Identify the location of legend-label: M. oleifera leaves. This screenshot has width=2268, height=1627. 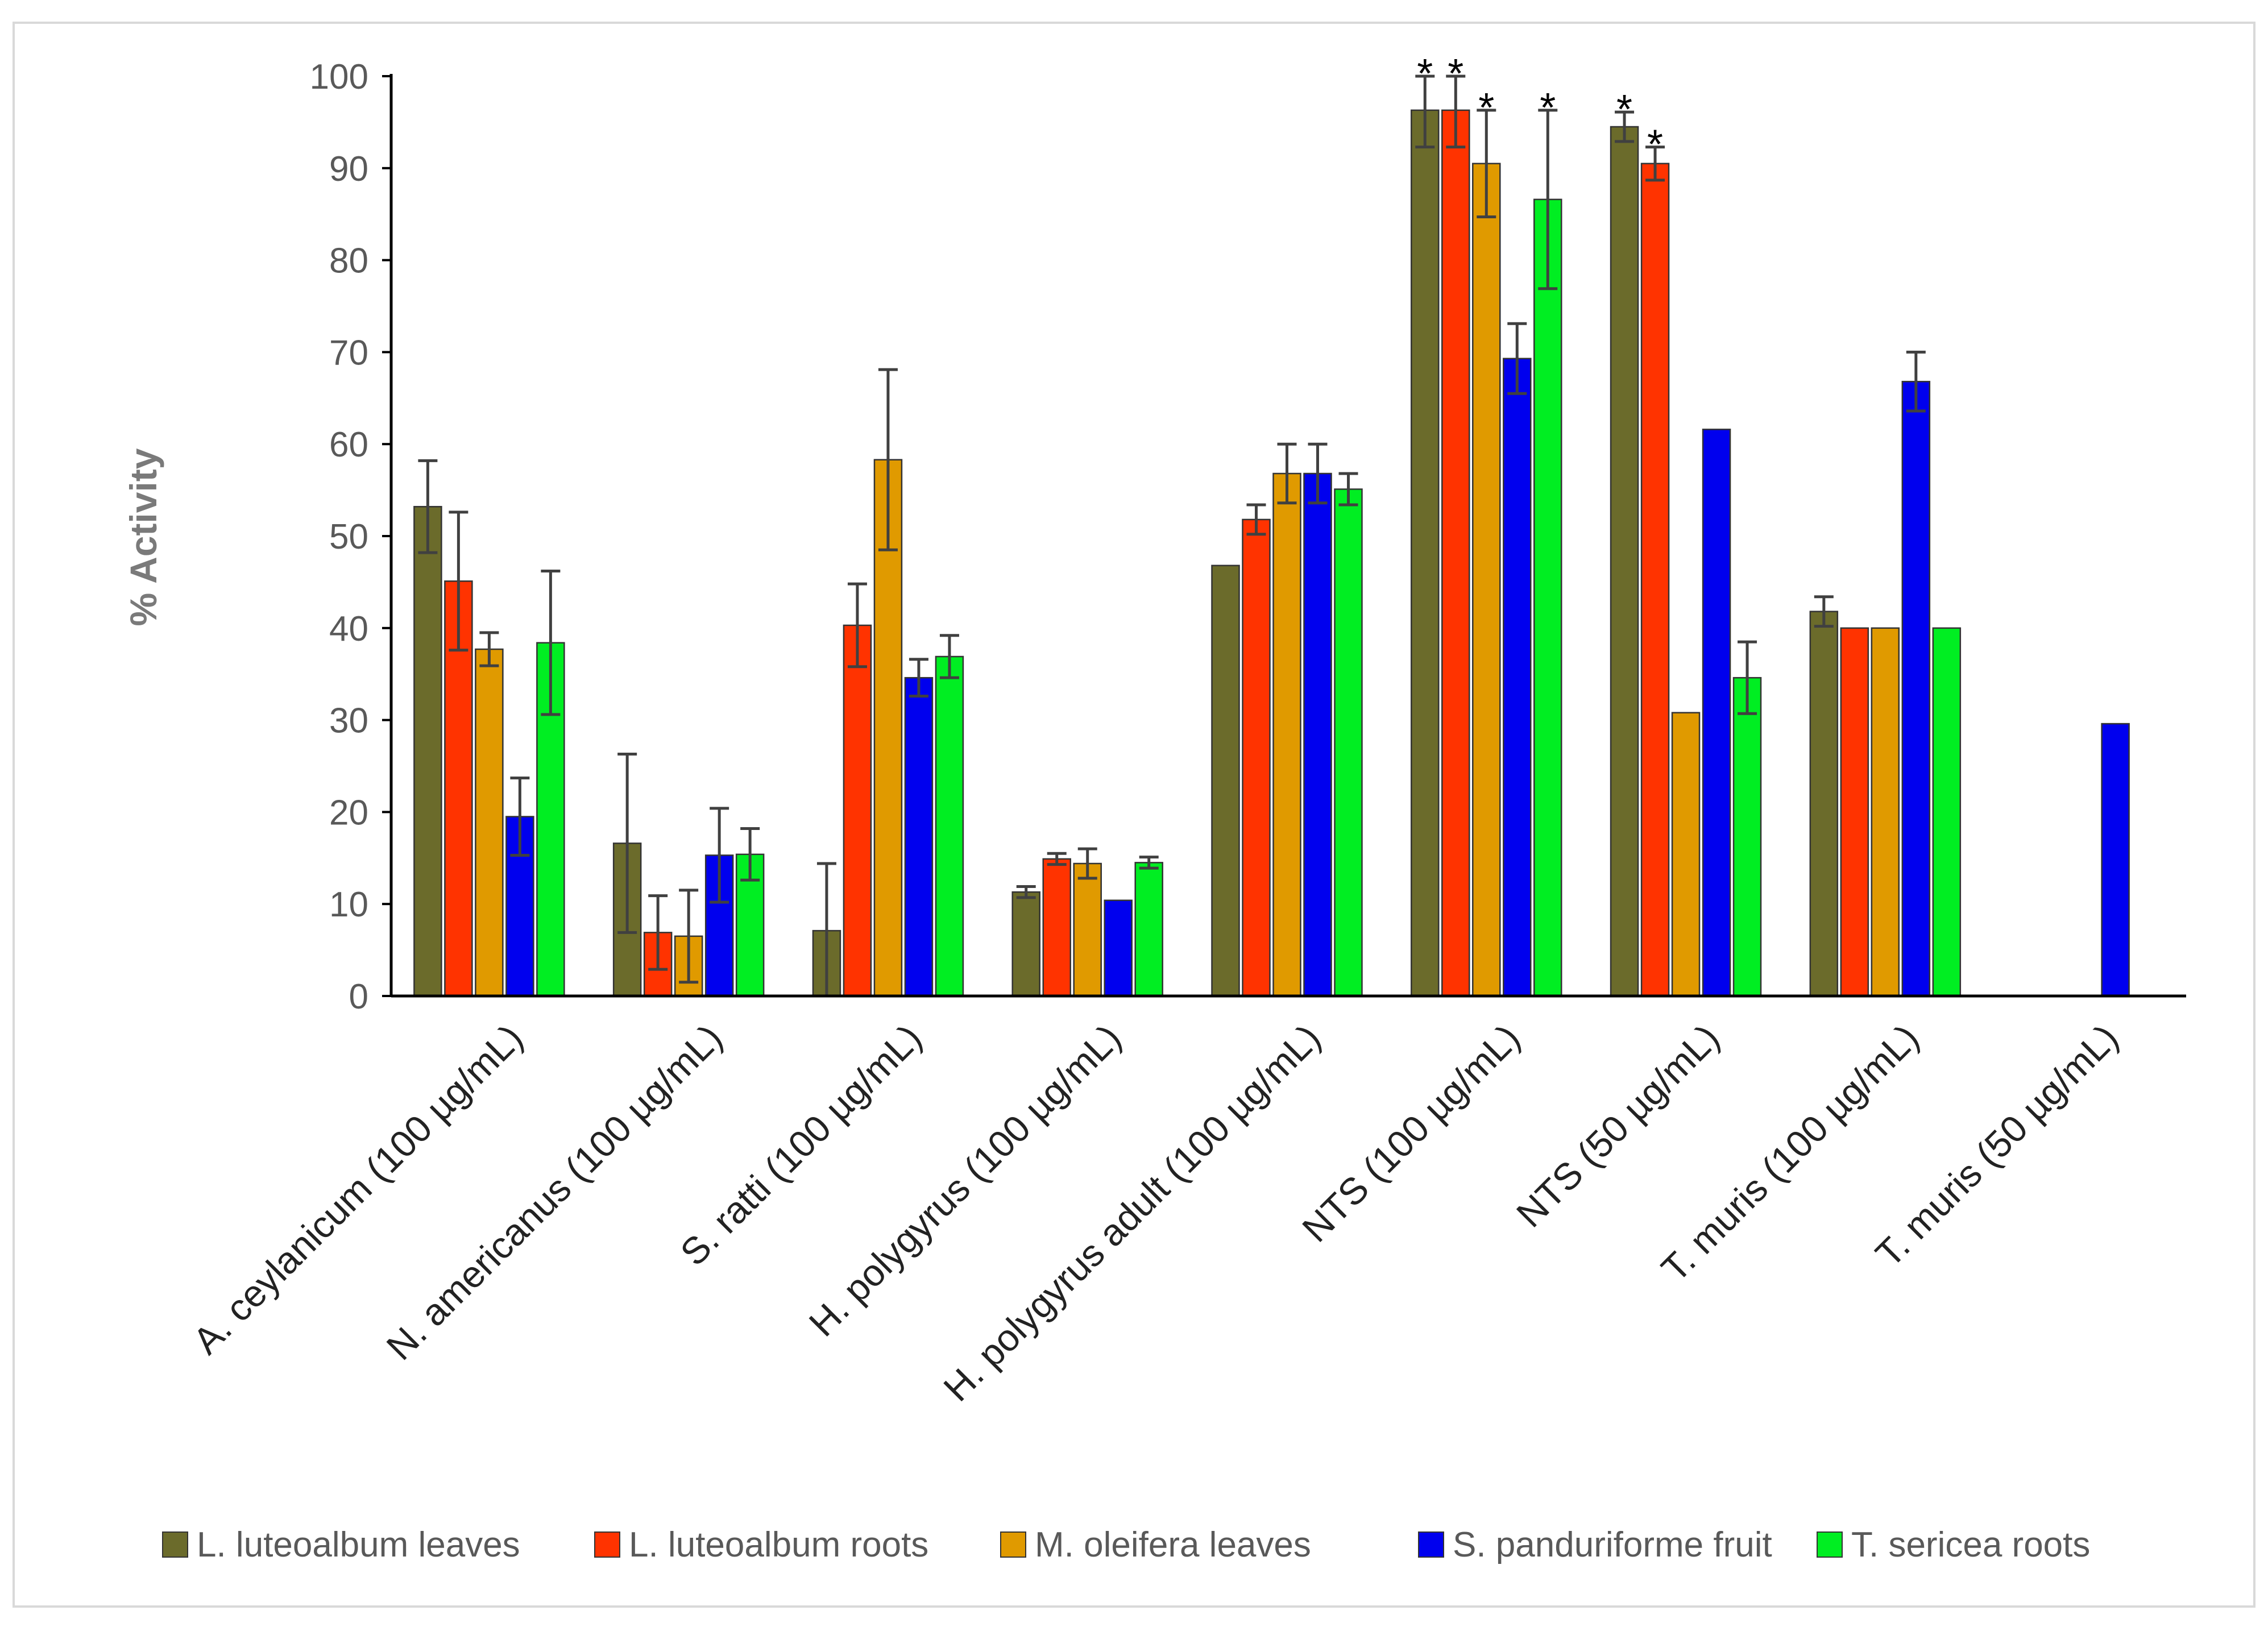
(1173, 1544).